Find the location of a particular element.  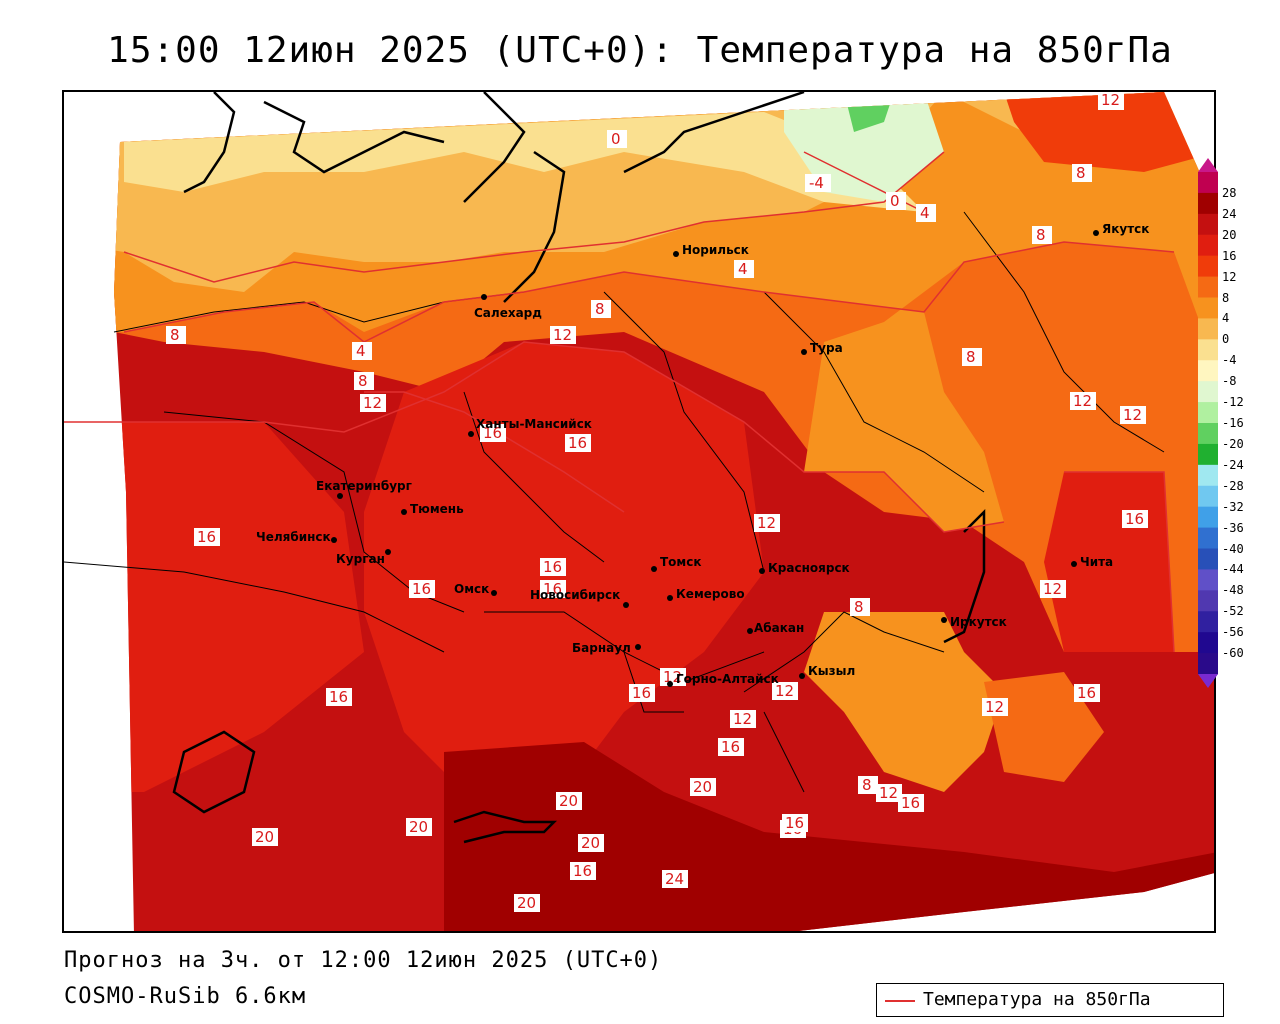

city-kurgan: Курган is located at coordinates (363, 557).